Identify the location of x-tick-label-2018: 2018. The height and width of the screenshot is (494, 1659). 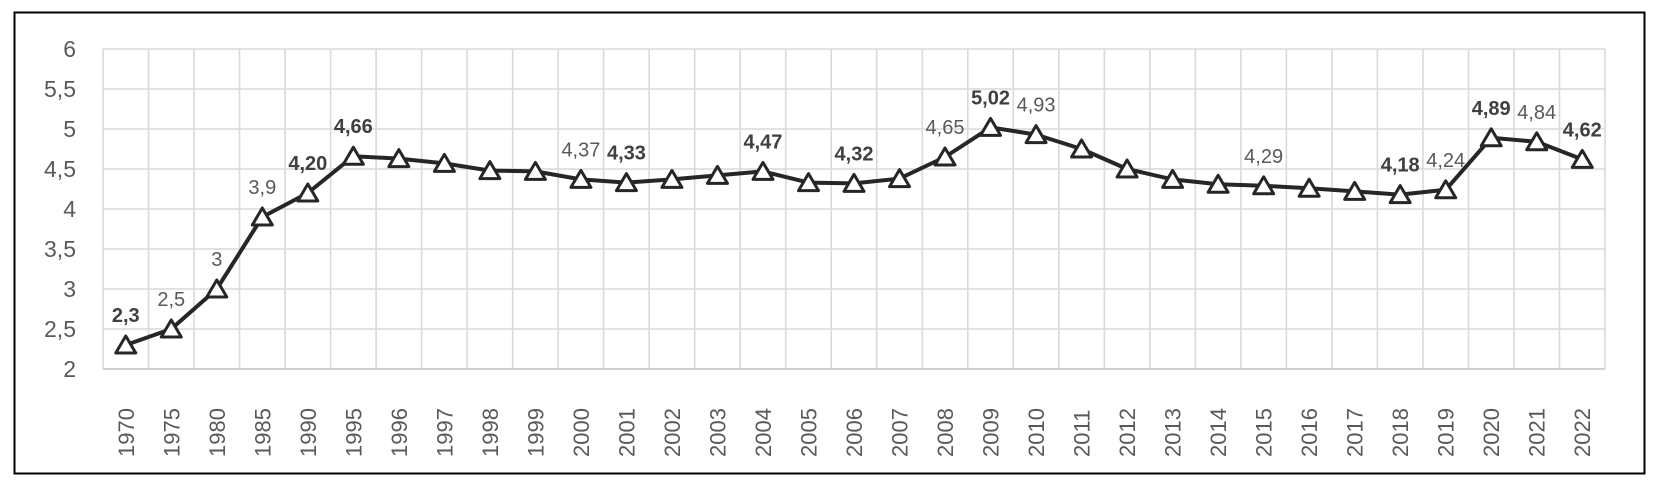
(1400, 432).